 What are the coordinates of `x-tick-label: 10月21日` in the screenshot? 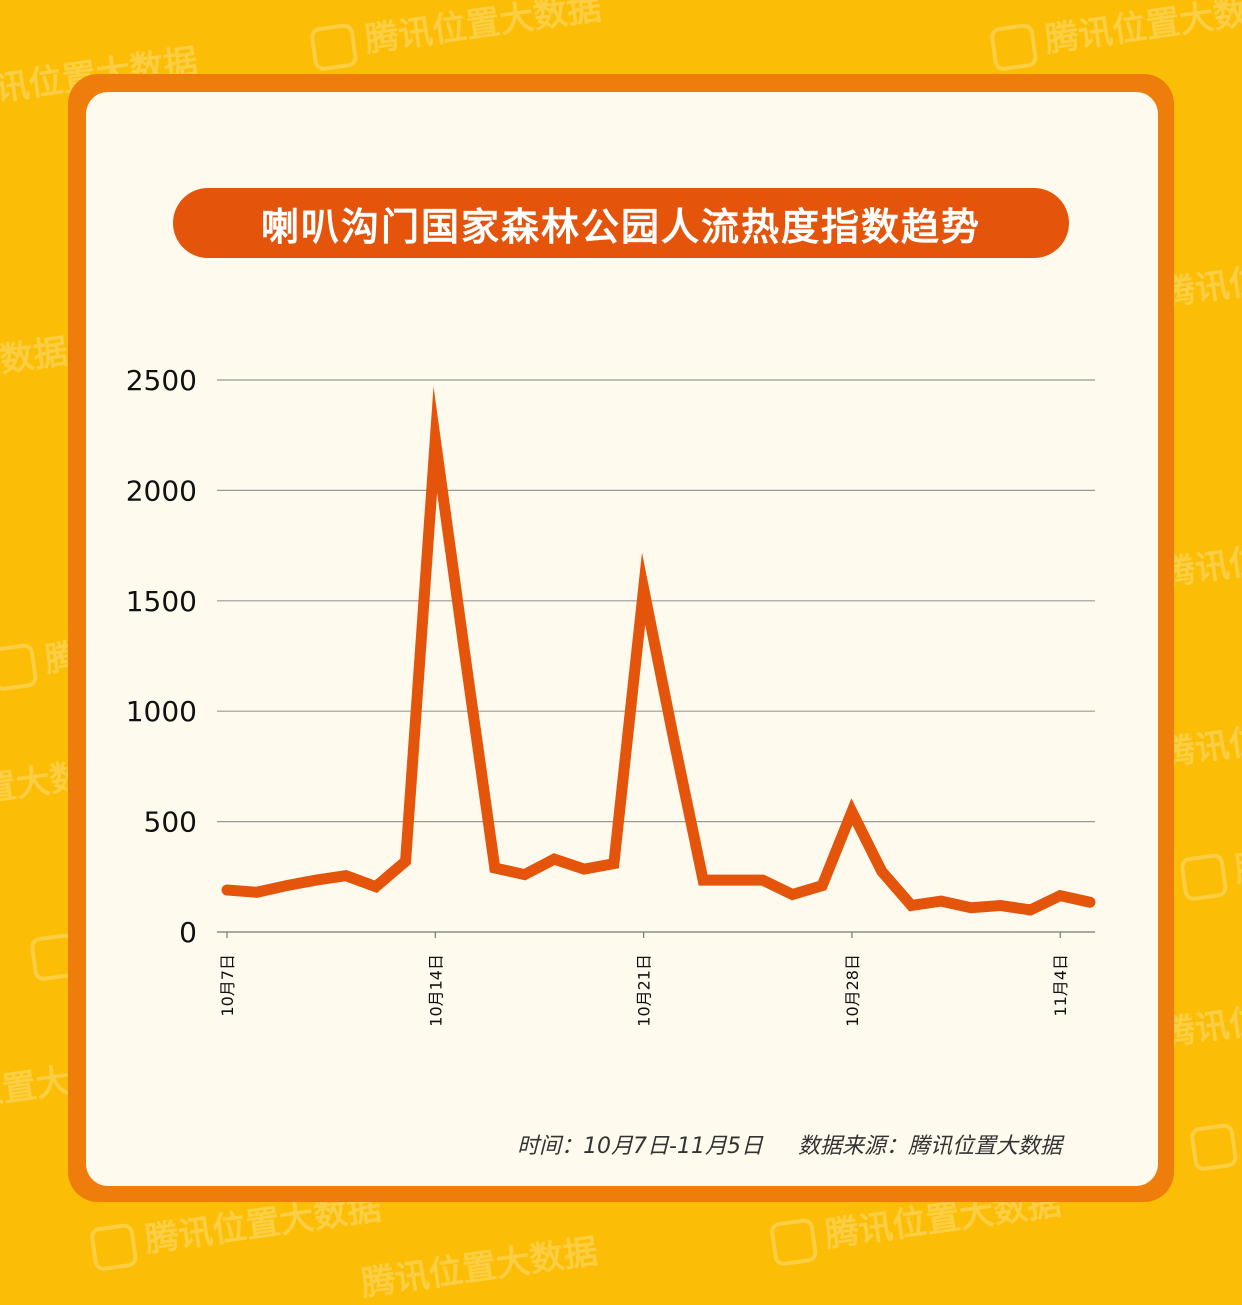 It's located at (644, 990).